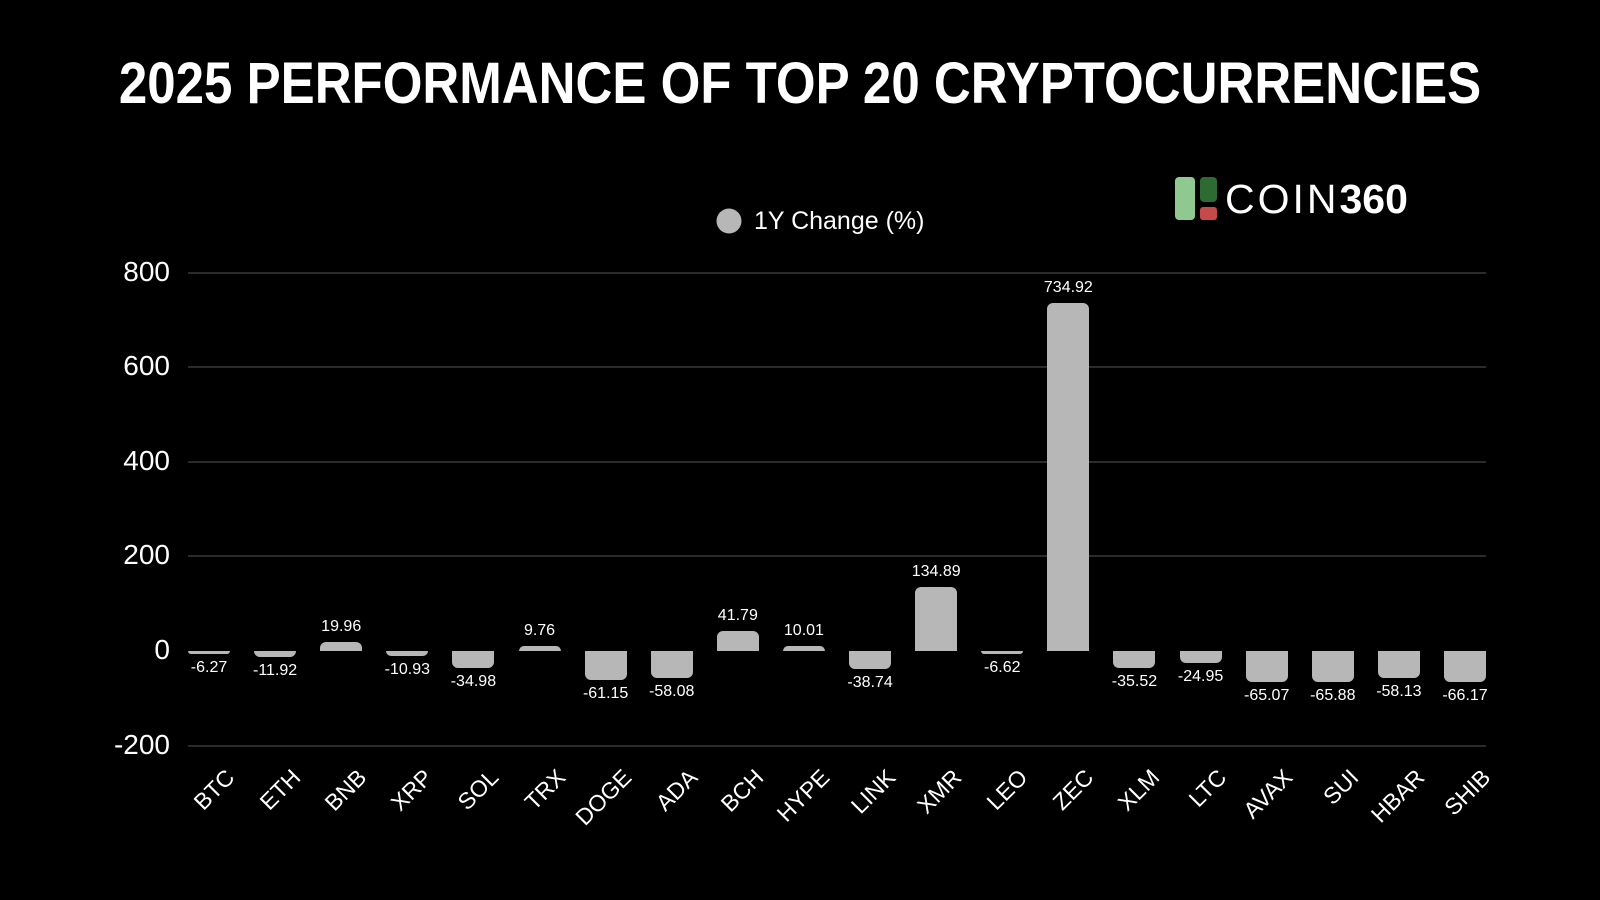  I want to click on bar-value-label: -24.95, so click(1200, 676).